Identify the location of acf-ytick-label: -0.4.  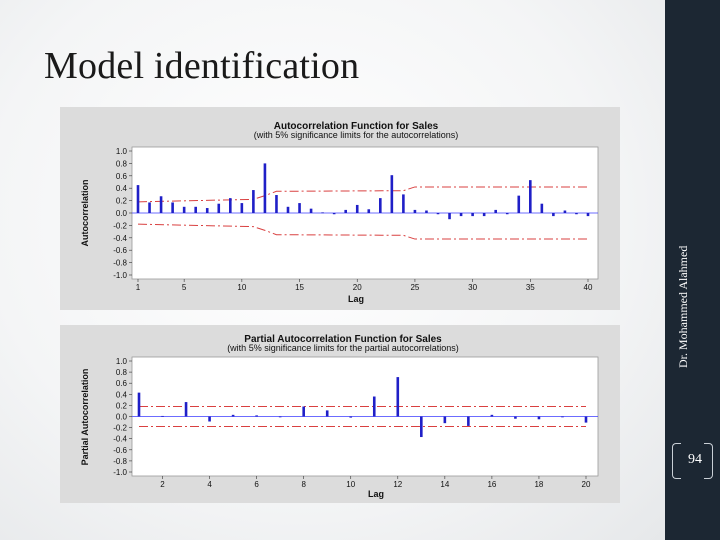
(120, 238).